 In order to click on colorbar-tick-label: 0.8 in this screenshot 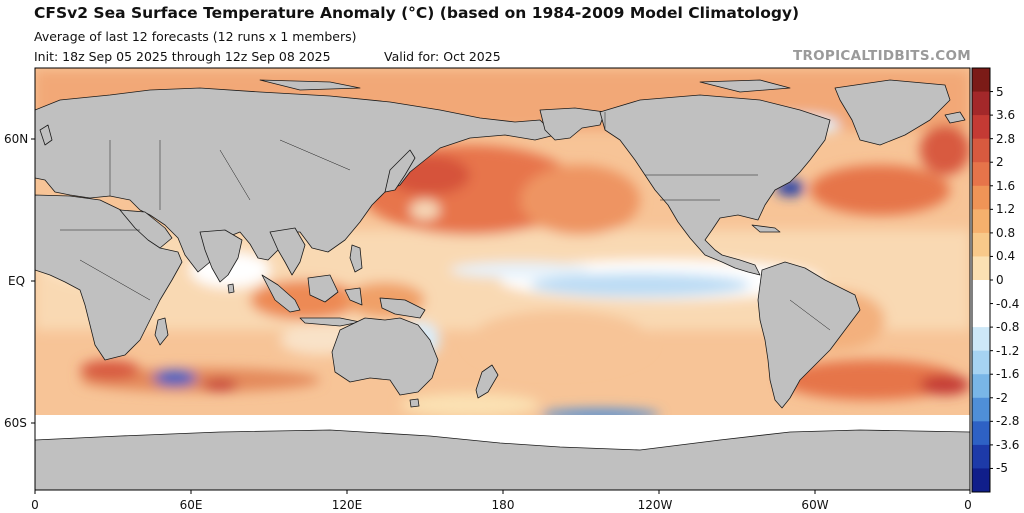, I will do `click(1006, 232)`.